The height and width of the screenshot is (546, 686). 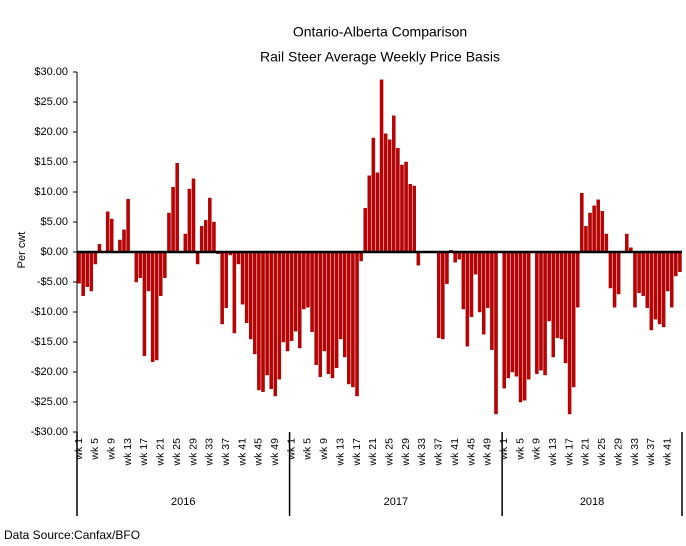 I want to click on y-tick-label: $25.00, so click(x=51, y=102).